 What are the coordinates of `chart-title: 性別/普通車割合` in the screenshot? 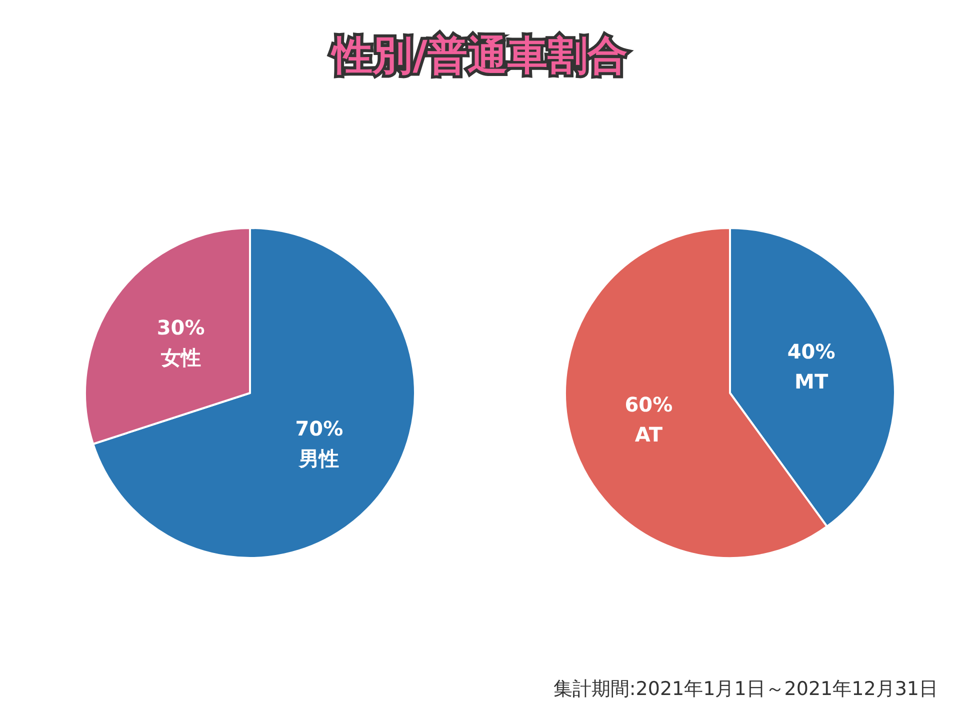 It's located at (479, 56).